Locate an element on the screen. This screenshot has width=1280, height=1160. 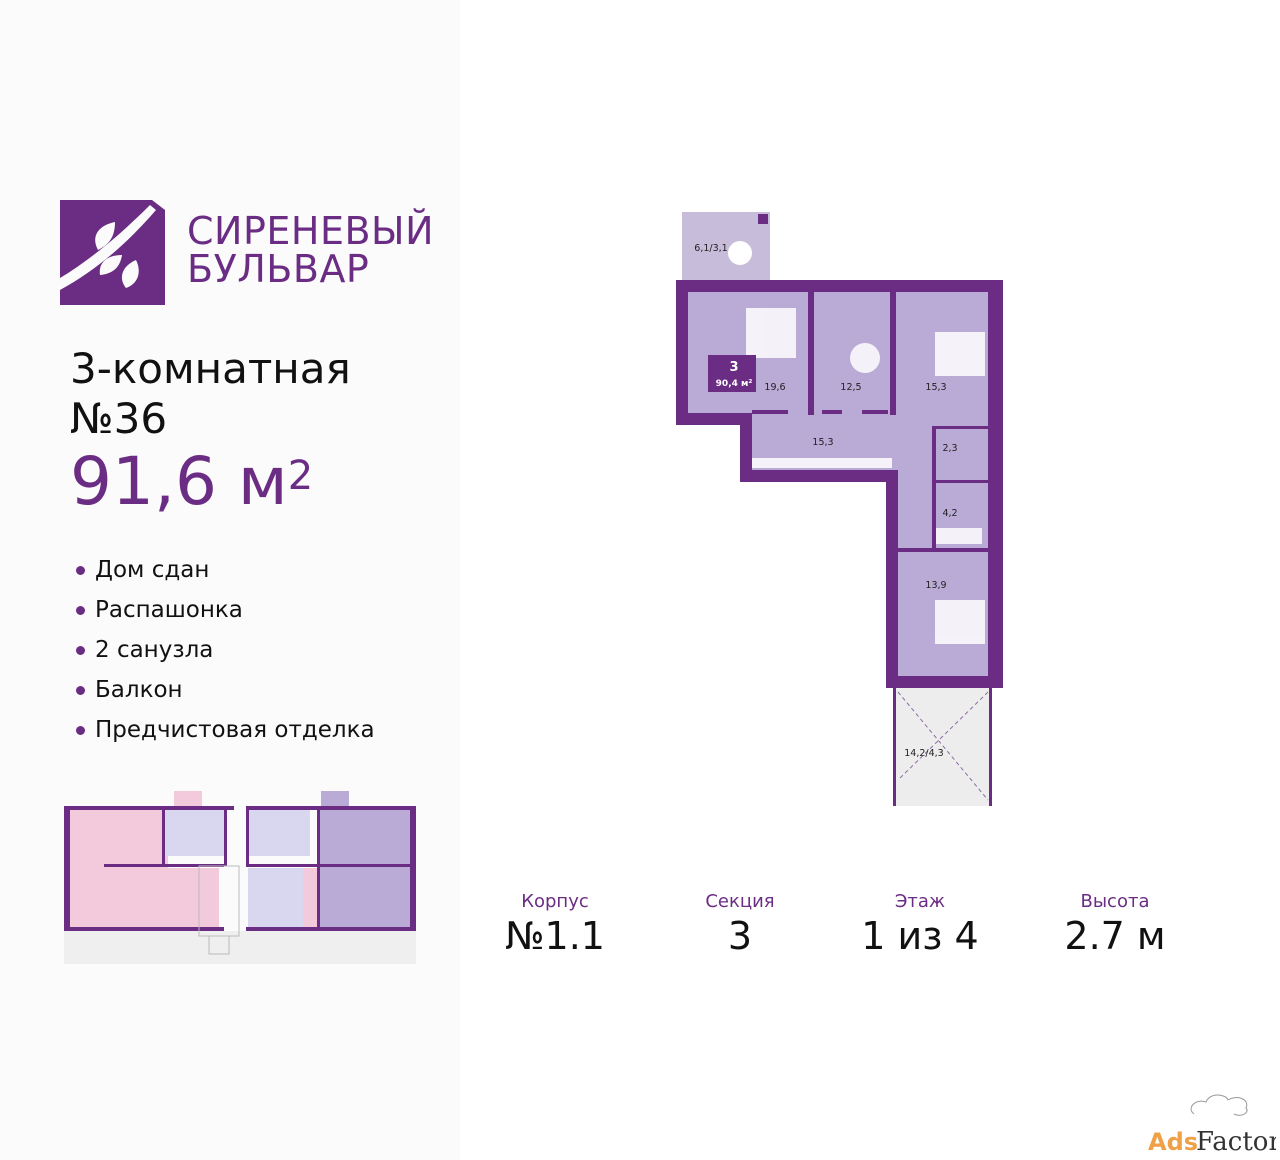
stat-value: №1.1 is located at coordinates (555, 936).